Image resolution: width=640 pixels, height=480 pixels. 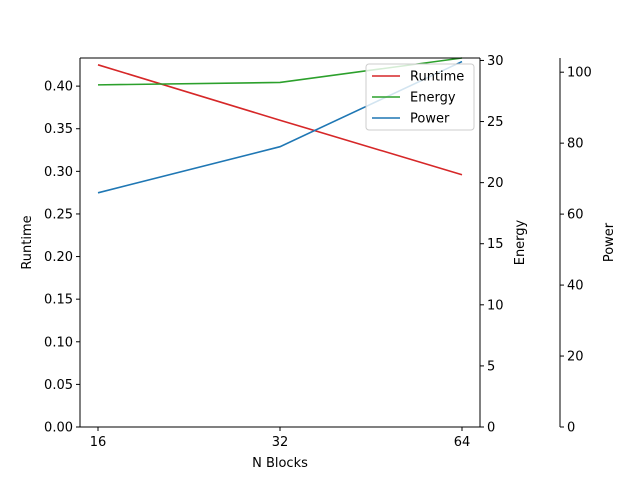 I want to click on legend: Runtime Energy Power, so click(x=420, y=97).